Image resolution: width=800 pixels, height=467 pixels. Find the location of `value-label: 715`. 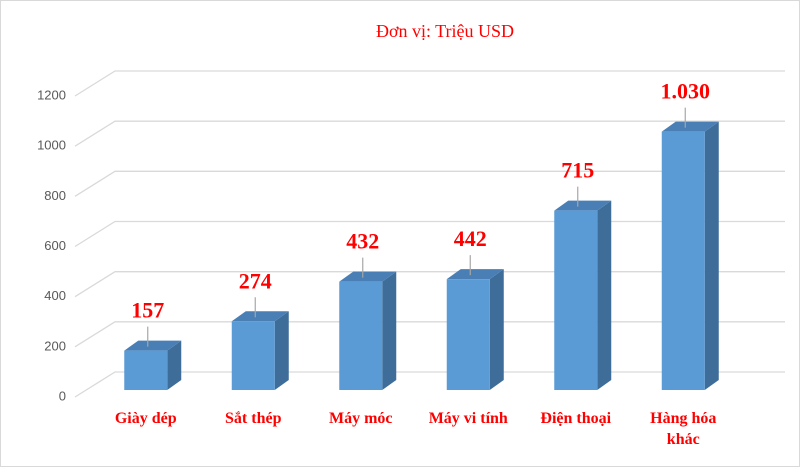

value-label: 715 is located at coordinates (577, 170).